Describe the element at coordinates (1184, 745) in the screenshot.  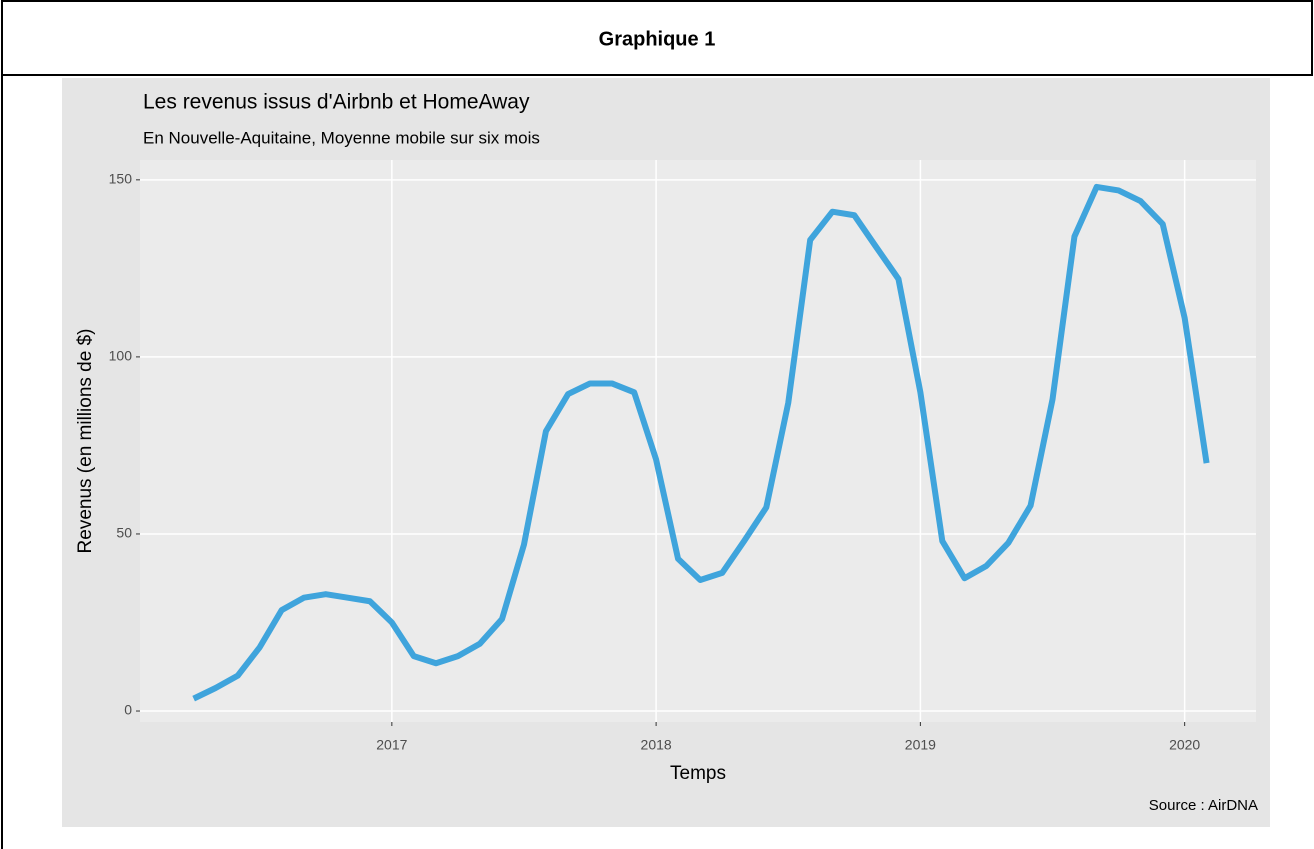
I see `x-tick-label: 2020` at that location.